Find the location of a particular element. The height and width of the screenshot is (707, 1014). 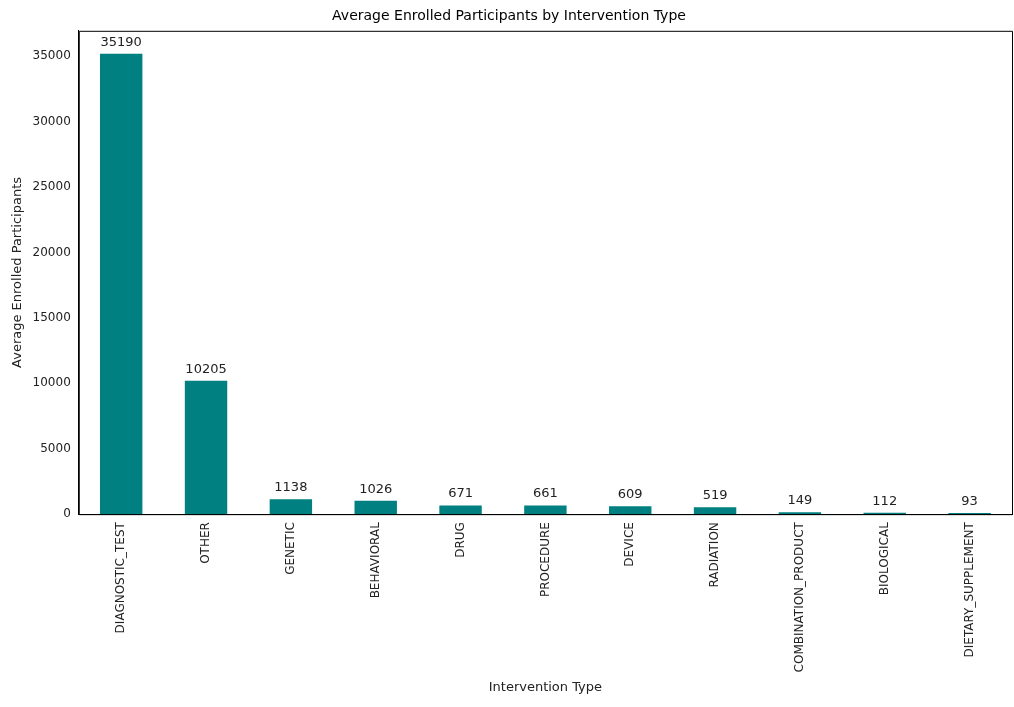

x-tick-label: GENETIC is located at coordinates (290, 548).